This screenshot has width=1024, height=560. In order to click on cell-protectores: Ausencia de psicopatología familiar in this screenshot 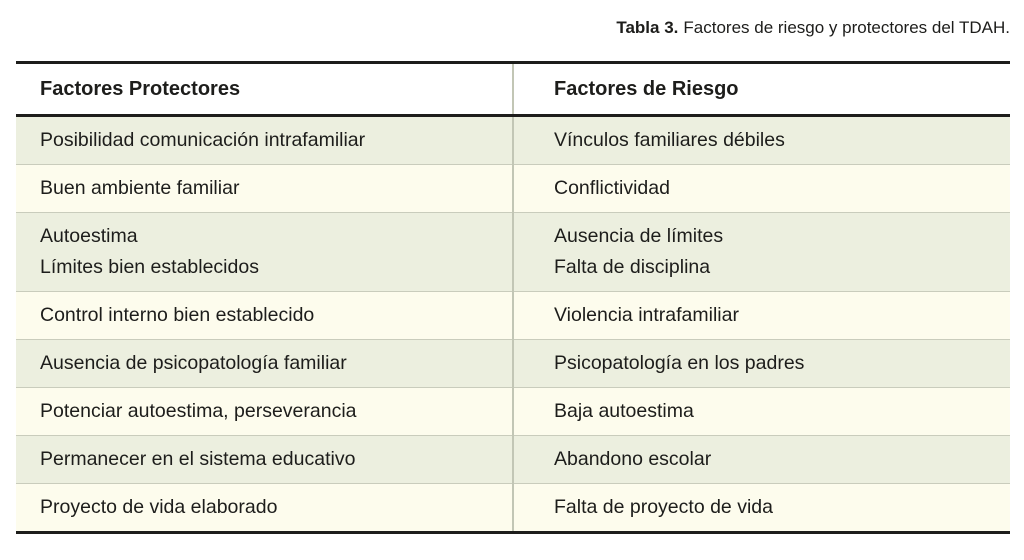, I will do `click(265, 363)`.